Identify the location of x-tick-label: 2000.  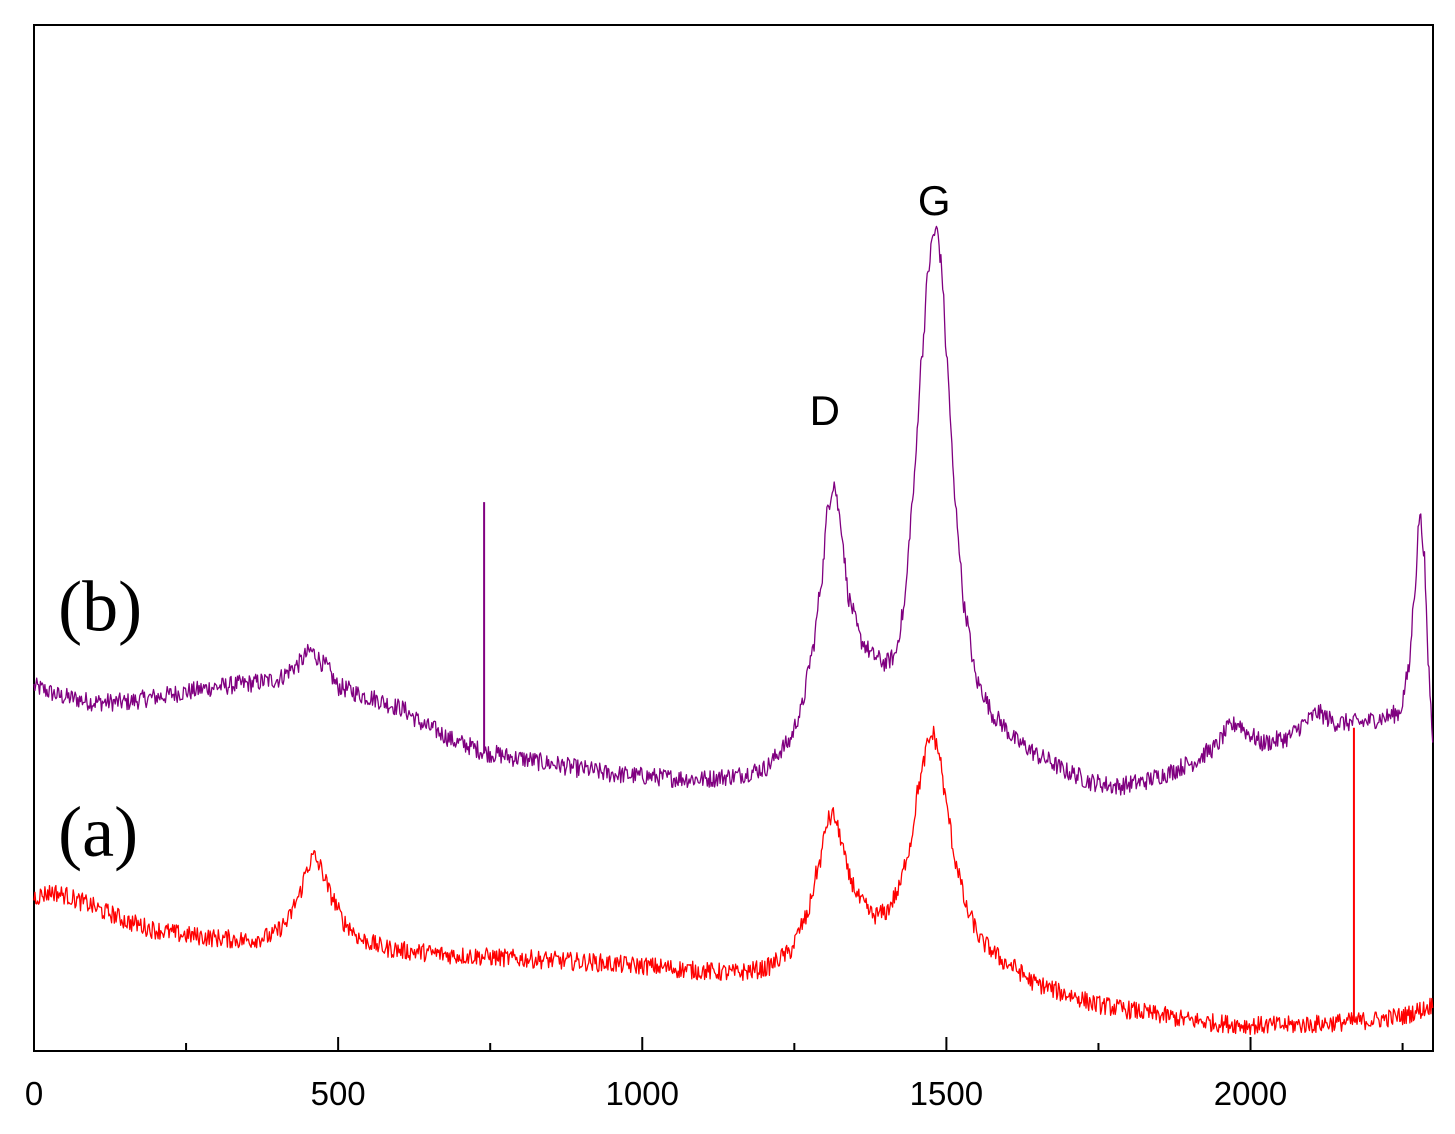
(1250, 1093).